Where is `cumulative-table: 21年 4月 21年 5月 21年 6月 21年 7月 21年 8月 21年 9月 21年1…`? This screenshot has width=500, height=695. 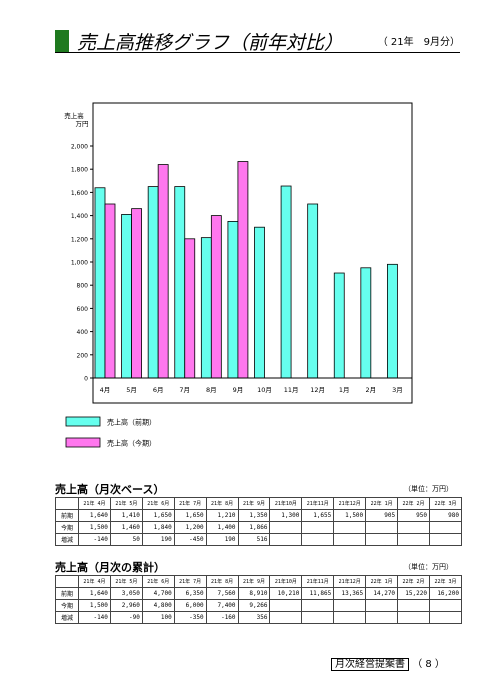 cumulative-table: 21年 4月 21年 5月 21年 6月 21年 7月 21年 8月 21年 9月 21年1… is located at coordinates (259, 599).